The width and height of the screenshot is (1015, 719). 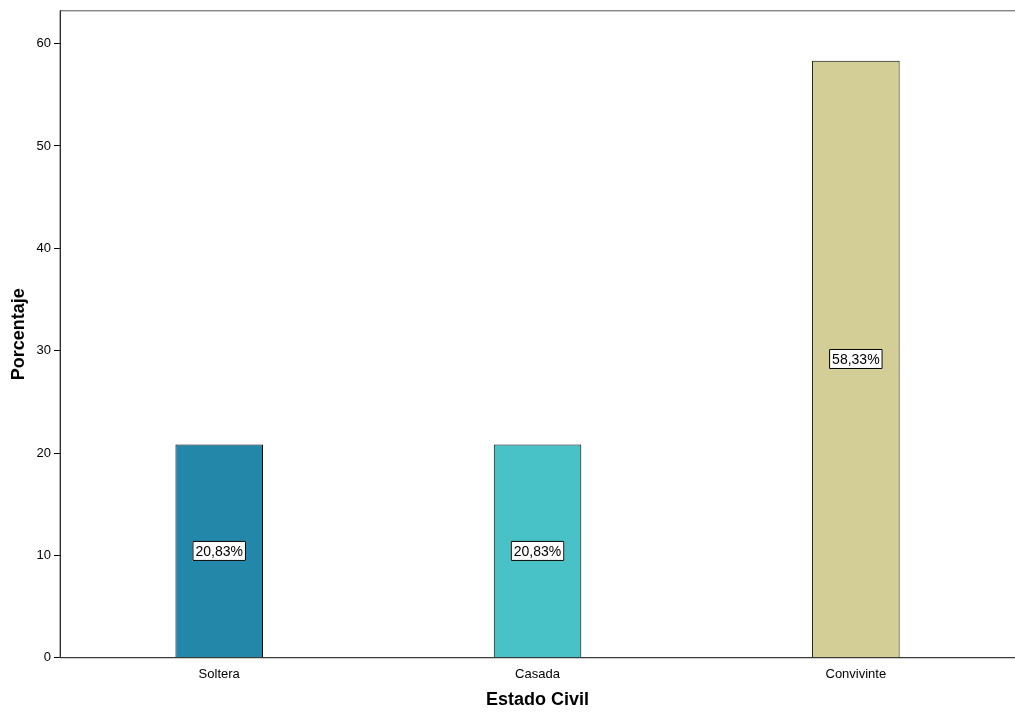 What do you see at coordinates (44, 554) in the screenshot?
I see `y-tick-label: 10` at bounding box center [44, 554].